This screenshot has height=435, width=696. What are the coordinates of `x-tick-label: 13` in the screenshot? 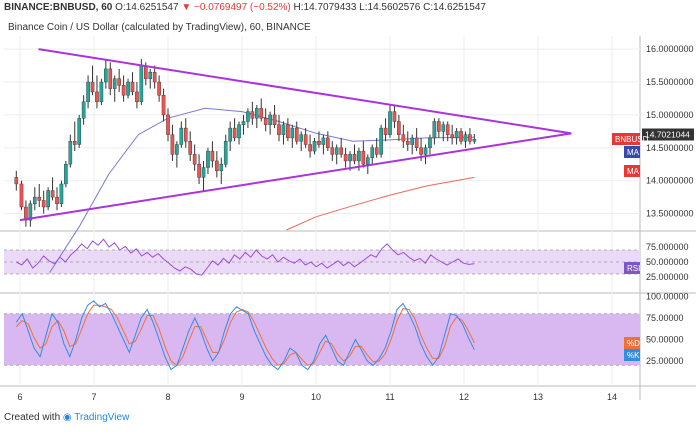 It's located at (538, 397).